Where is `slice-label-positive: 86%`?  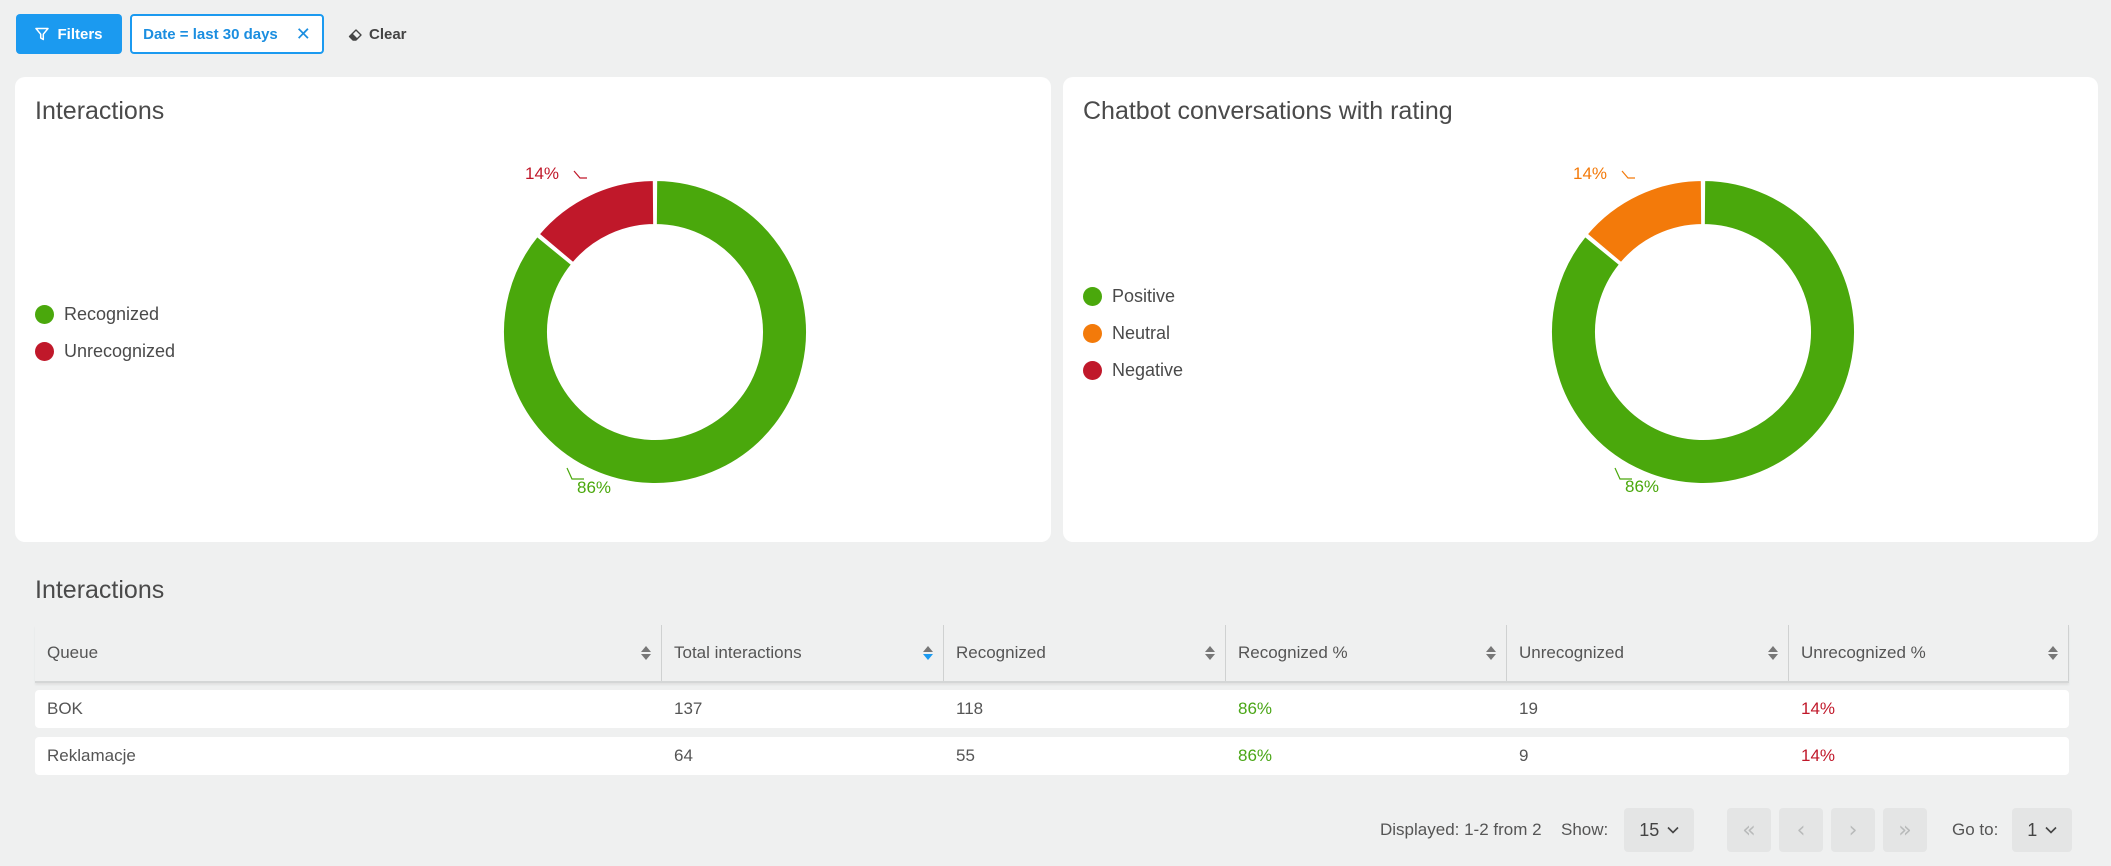 slice-label-positive: 86% is located at coordinates (1642, 486).